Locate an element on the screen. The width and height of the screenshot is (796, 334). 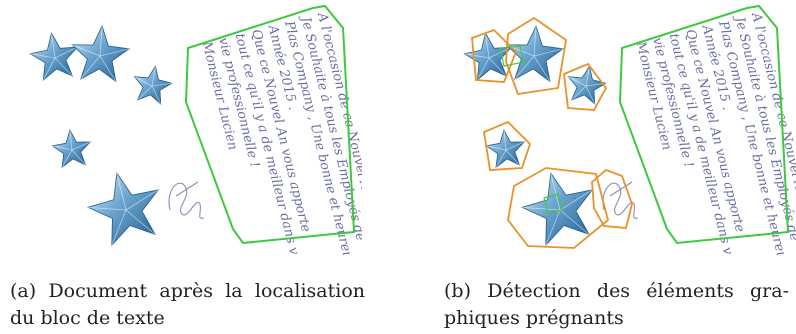
caption-b-line2: phiques prégnants is located at coordinates (534, 318).